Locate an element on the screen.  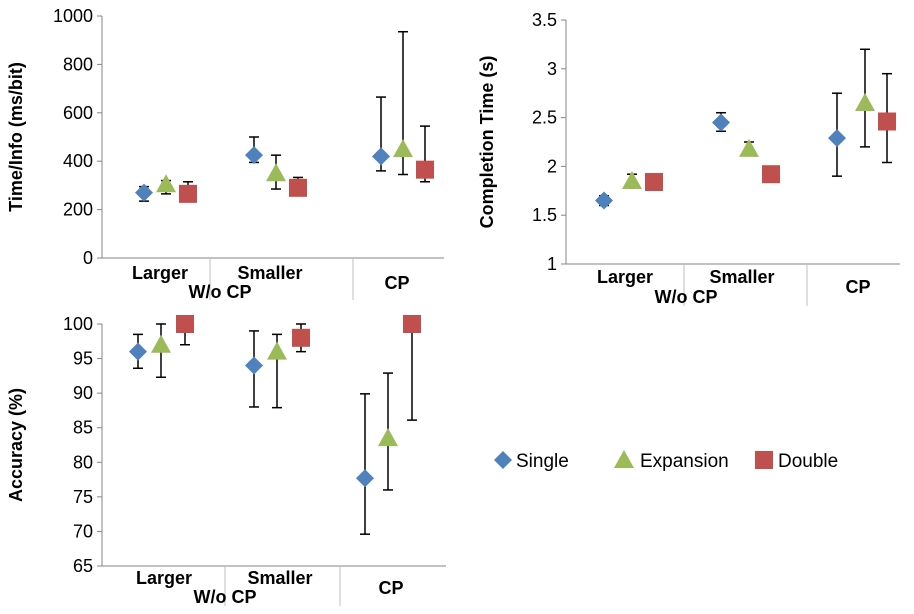
legend-marker-square is located at coordinates (764, 460).